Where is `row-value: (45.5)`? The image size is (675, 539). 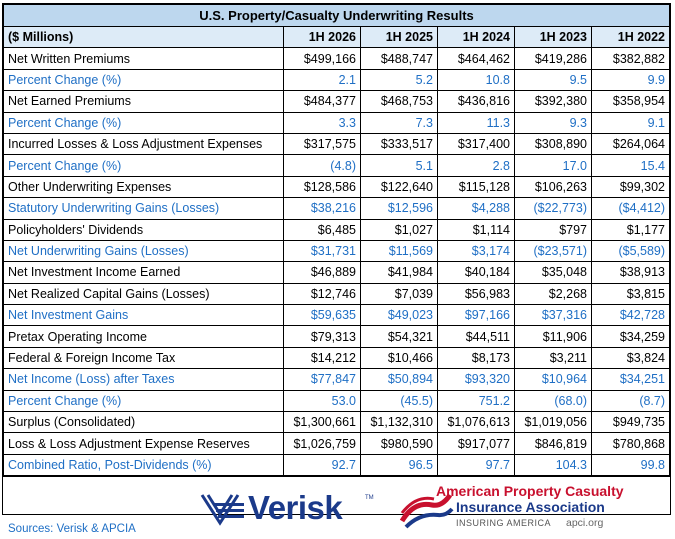 row-value: (45.5) is located at coordinates (399, 401).